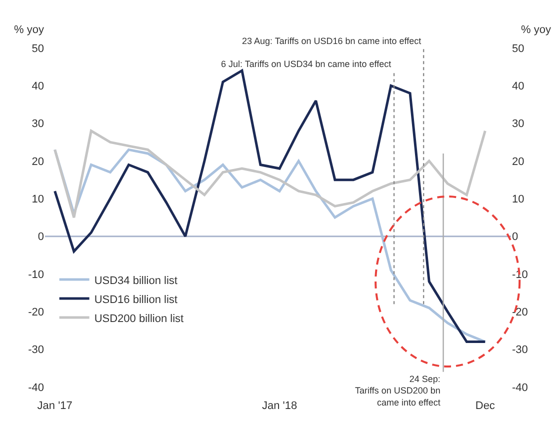 This screenshot has width=556, height=425. Describe the element at coordinates (29, 30) in the screenshot. I see `y-axis-title: % yoy` at that location.